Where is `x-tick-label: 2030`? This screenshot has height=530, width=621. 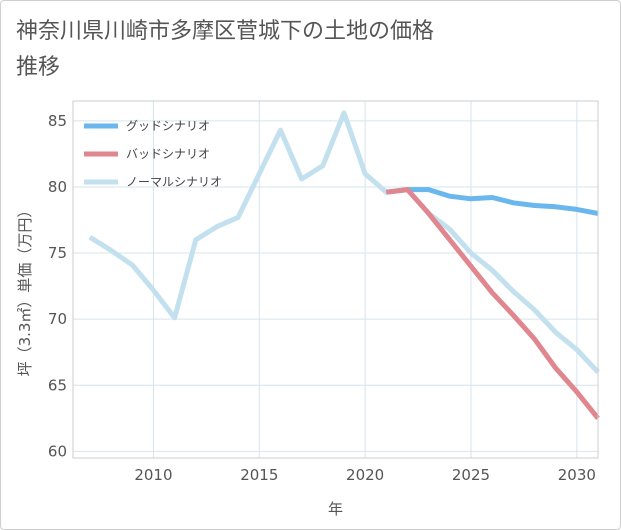 x-tick-label: 2030 is located at coordinates (577, 475).